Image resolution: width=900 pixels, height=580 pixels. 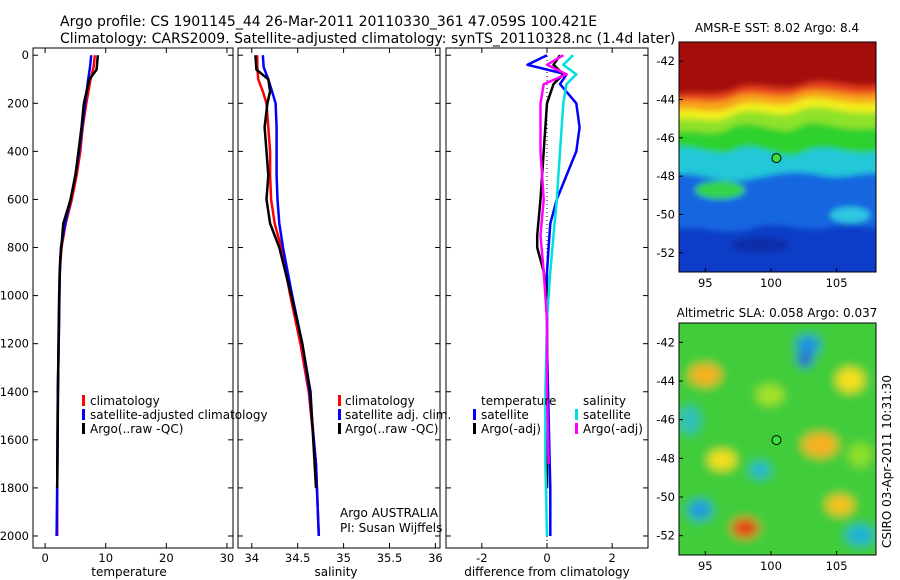 I want to click on legend-label-satellite: satellite adj. clim., so click(x=398, y=415).